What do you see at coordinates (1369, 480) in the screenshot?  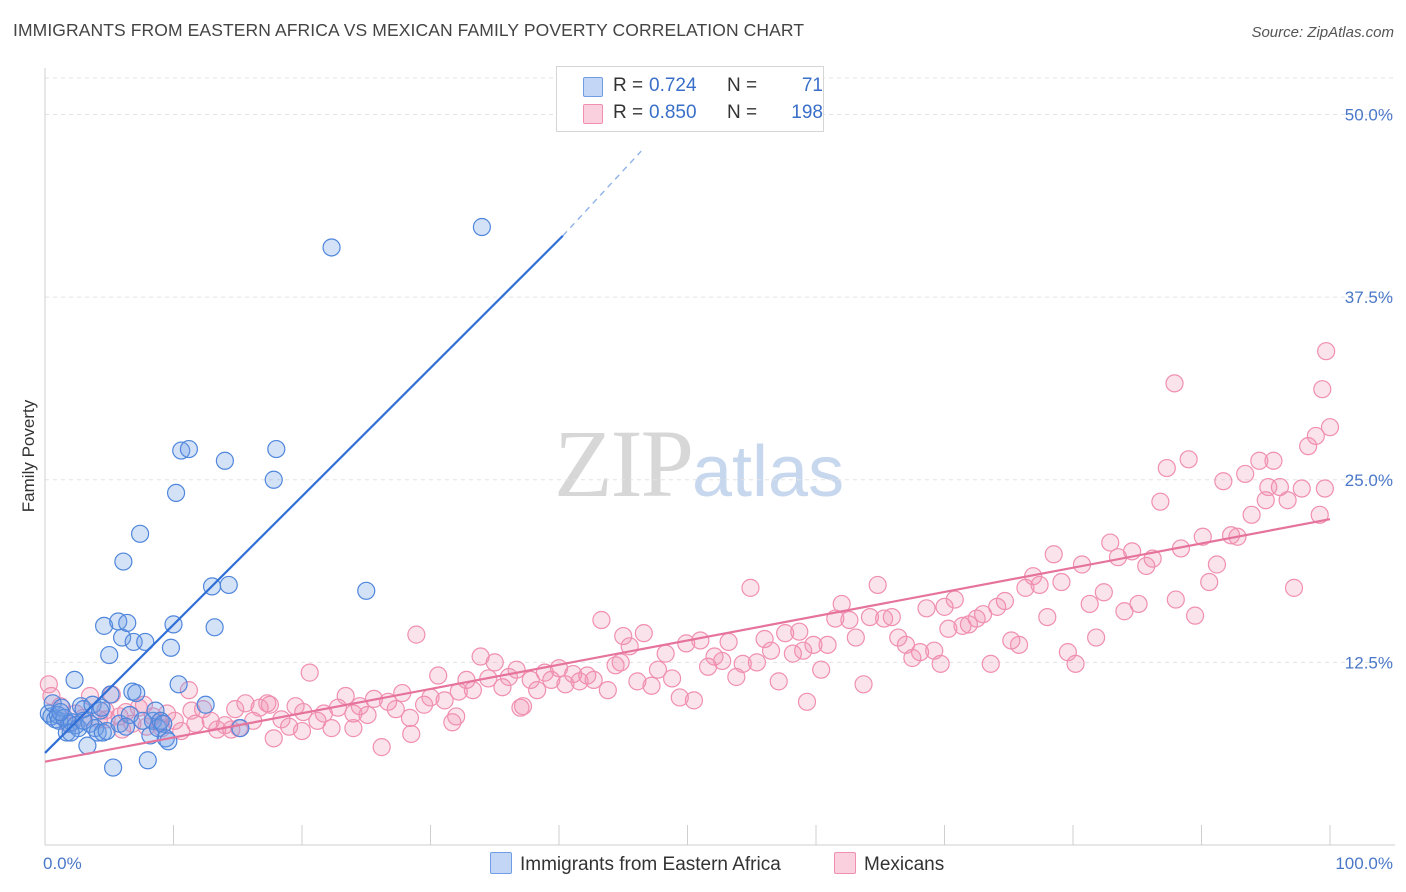 I see `y-tick-label: 25.0%` at bounding box center [1369, 480].